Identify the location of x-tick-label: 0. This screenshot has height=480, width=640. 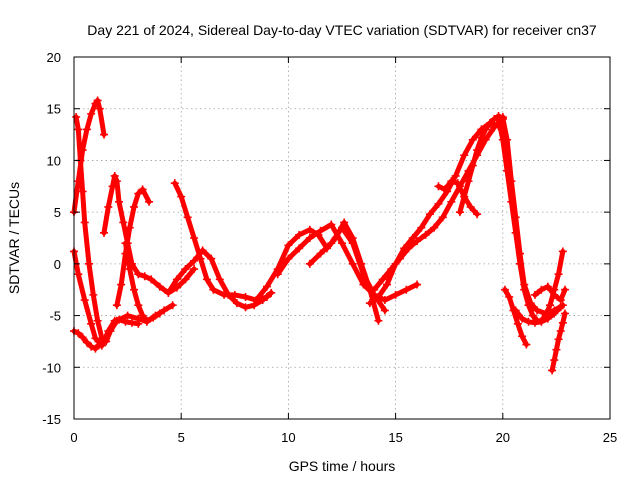
(73, 437).